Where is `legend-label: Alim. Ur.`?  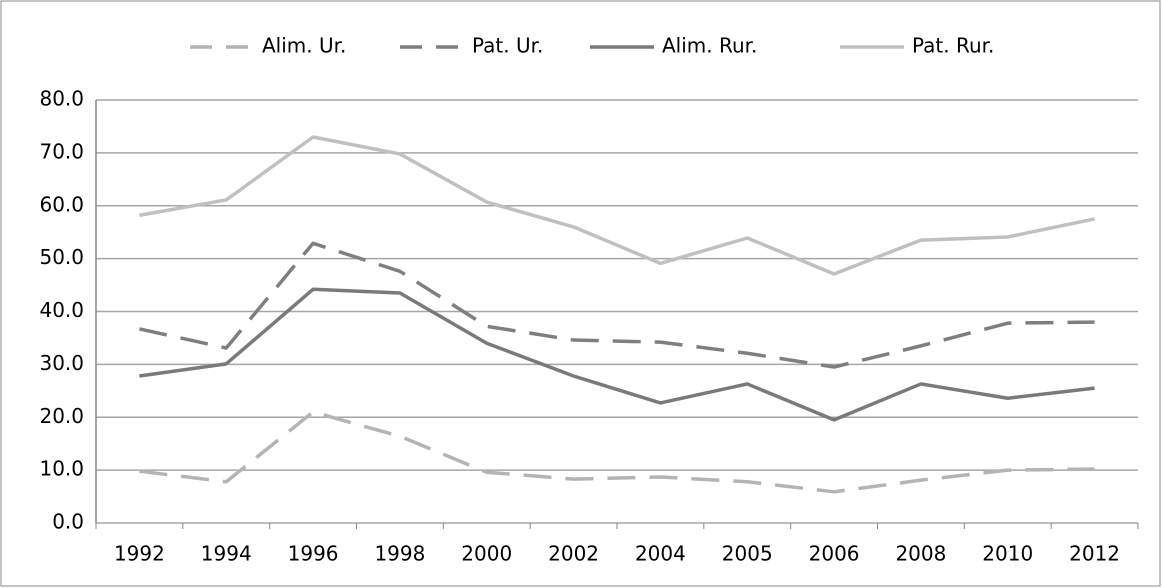
legend-label: Alim. Ur. is located at coordinates (304, 46).